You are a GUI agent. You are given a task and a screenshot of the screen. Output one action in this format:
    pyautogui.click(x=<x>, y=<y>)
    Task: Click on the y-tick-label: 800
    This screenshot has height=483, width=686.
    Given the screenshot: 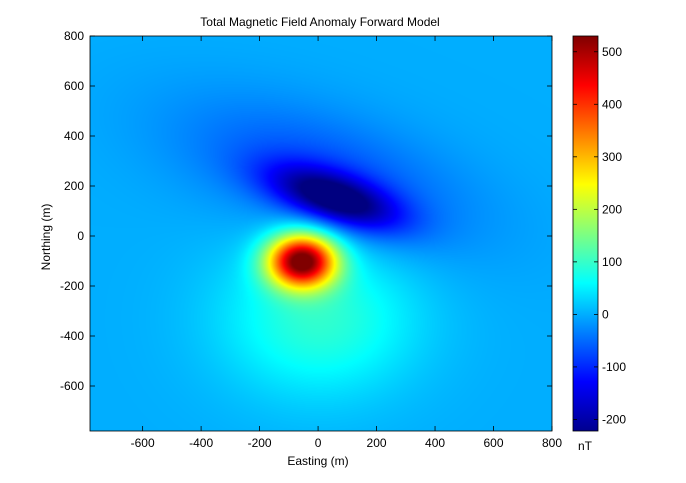 What is the action you would take?
    pyautogui.click(x=74, y=36)
    